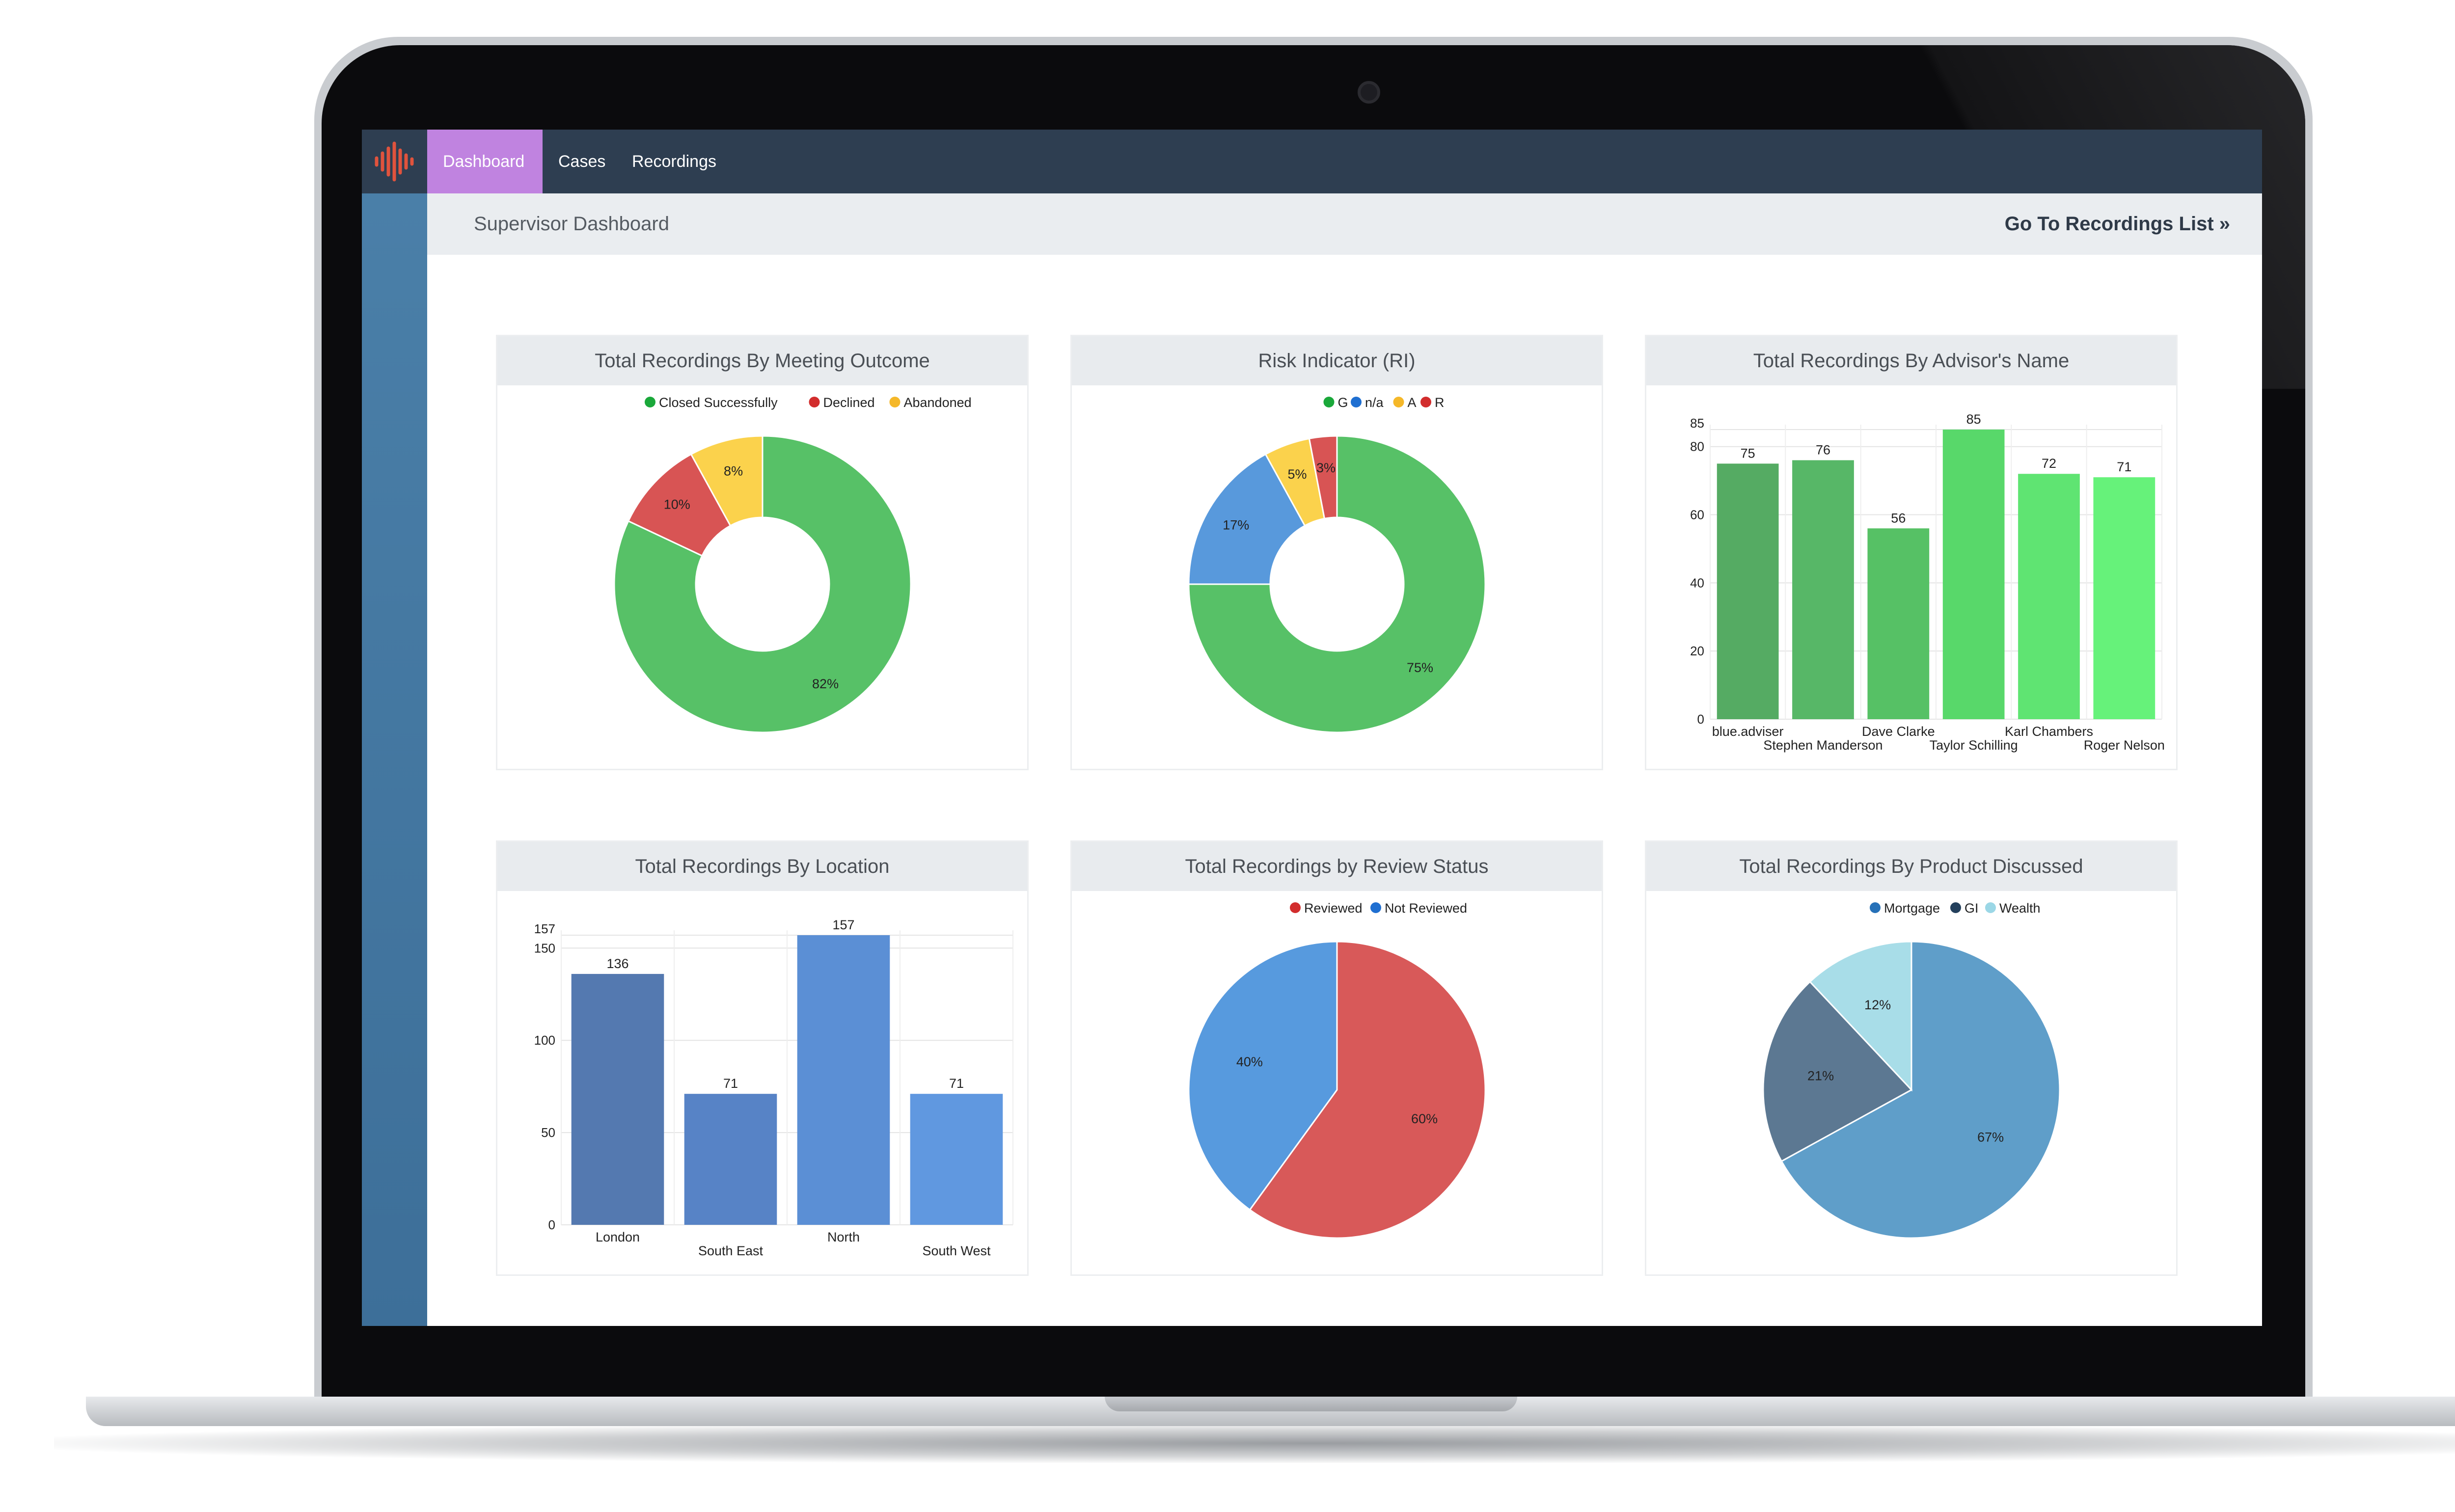 The width and height of the screenshot is (2455, 1512). What do you see at coordinates (1424, 1118) in the screenshot?
I see `slice-label: 60%` at bounding box center [1424, 1118].